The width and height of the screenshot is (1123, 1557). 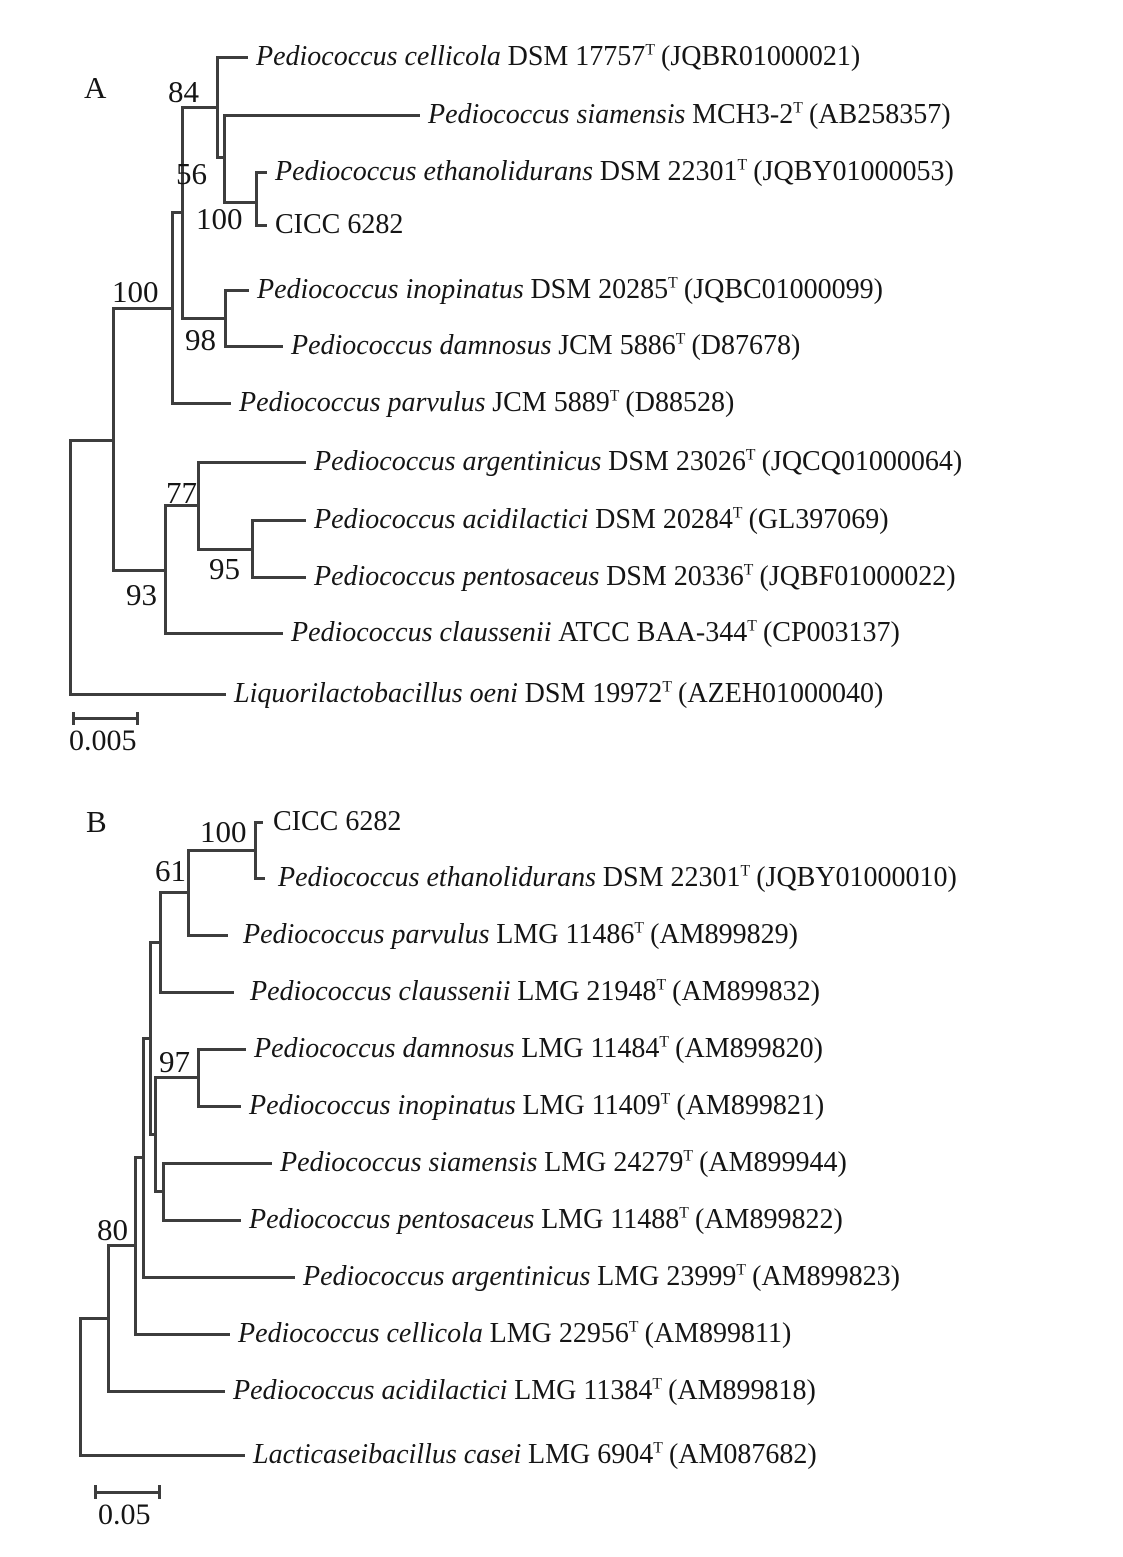 I want to click on panel-a-letter: A, so click(x=95, y=87).